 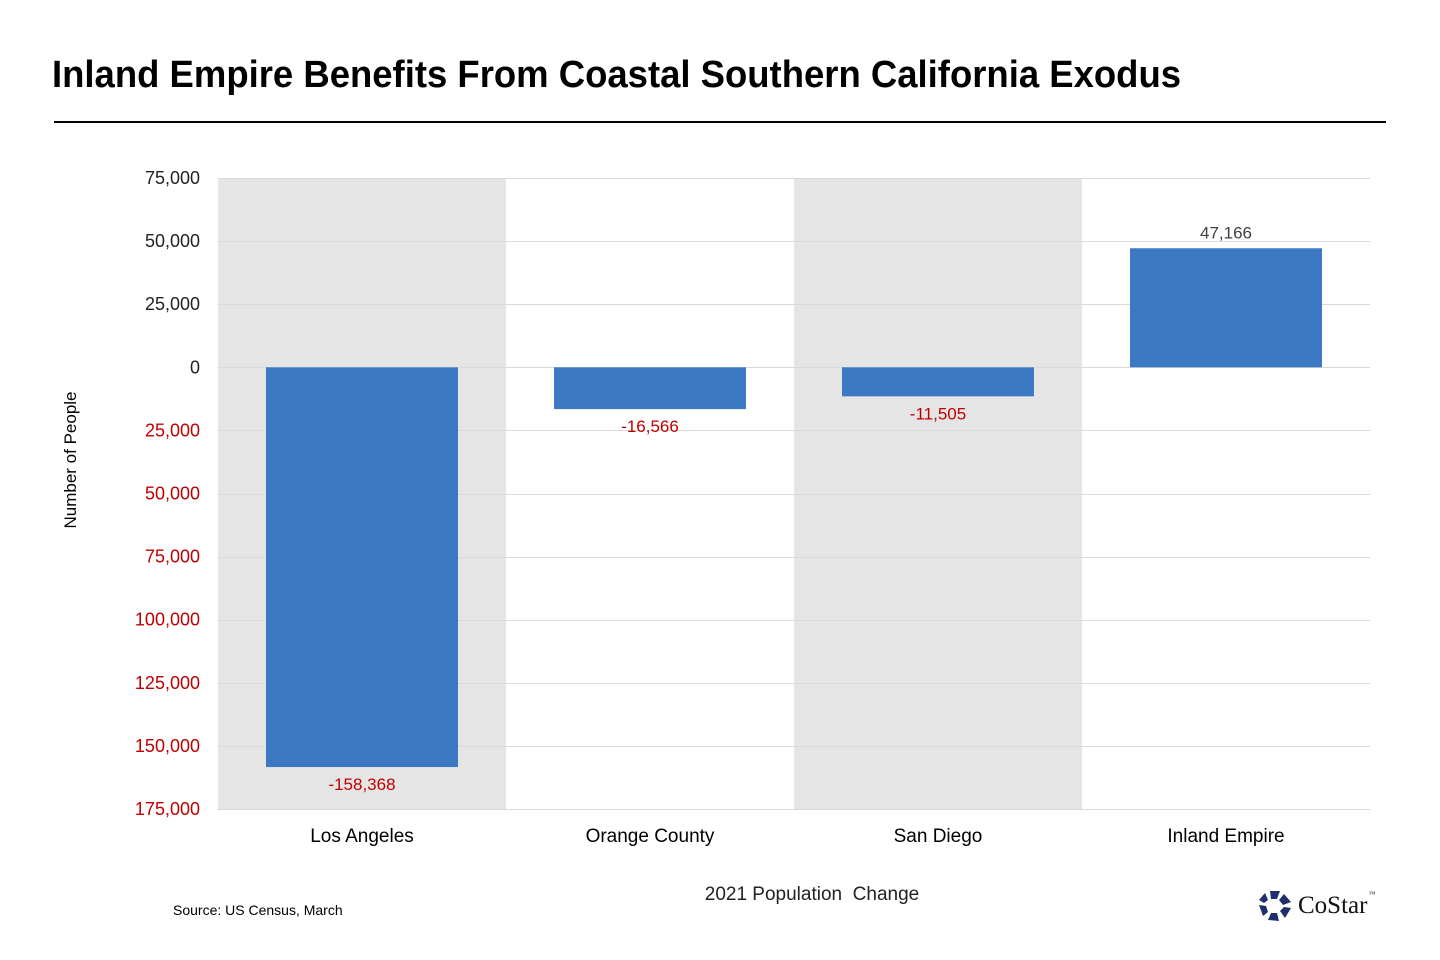 I want to click on logo-name: CoStar, so click(x=1333, y=905).